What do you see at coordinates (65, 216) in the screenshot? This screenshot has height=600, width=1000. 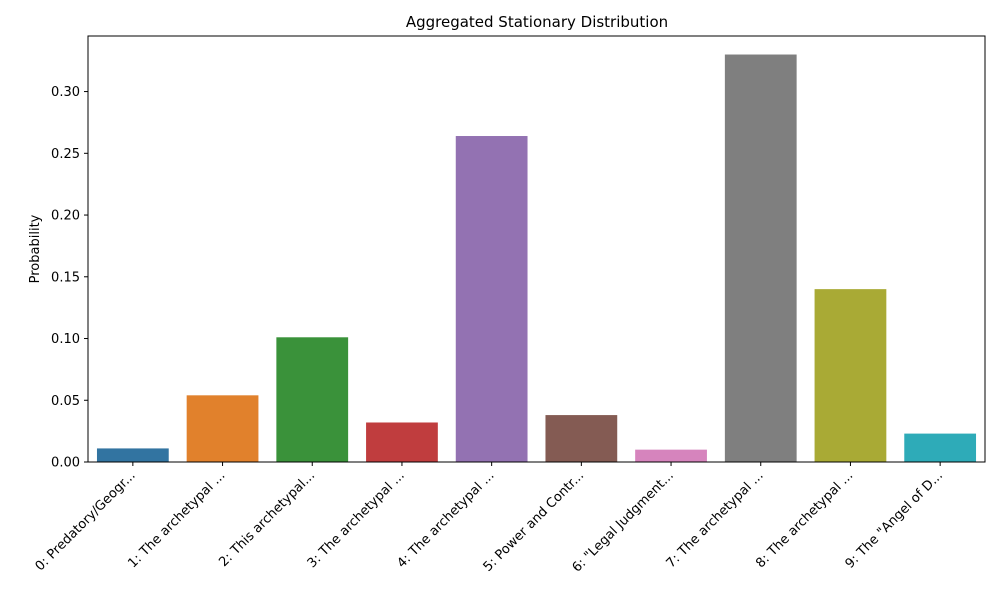 I see `y-tick-label-4: 0.20` at bounding box center [65, 216].